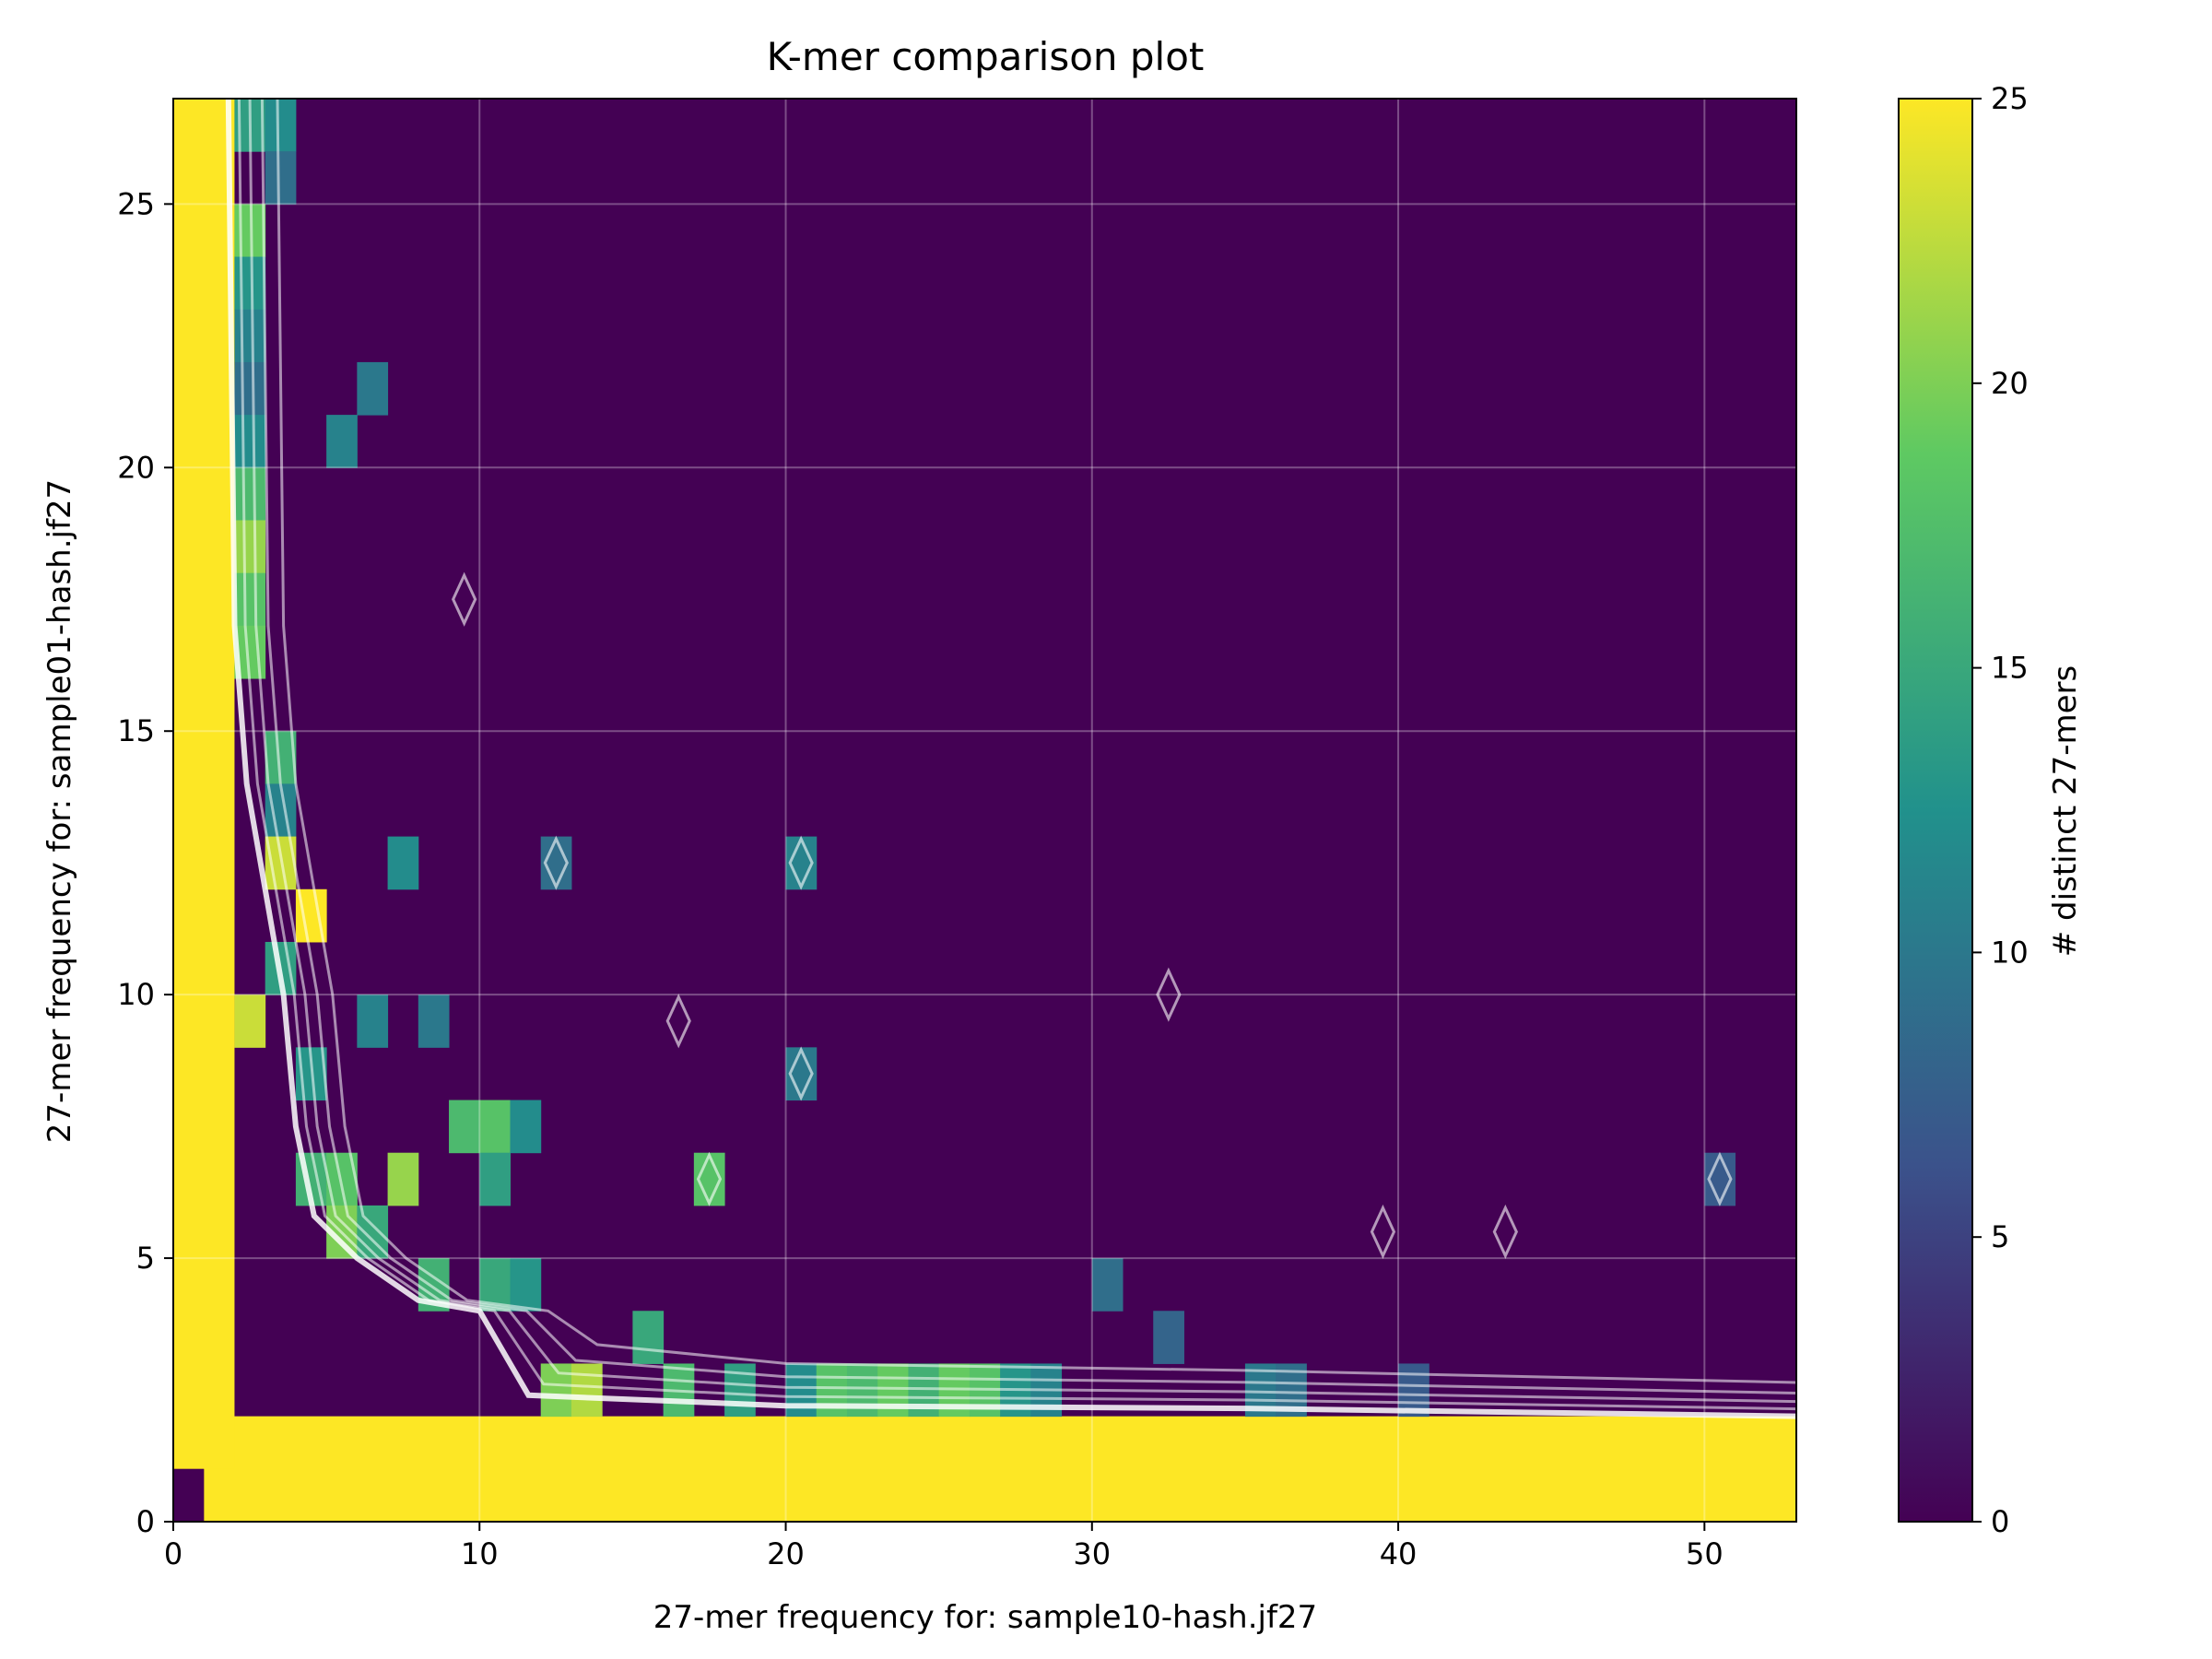  I want to click on y-tick-label: 10, so click(136, 994).